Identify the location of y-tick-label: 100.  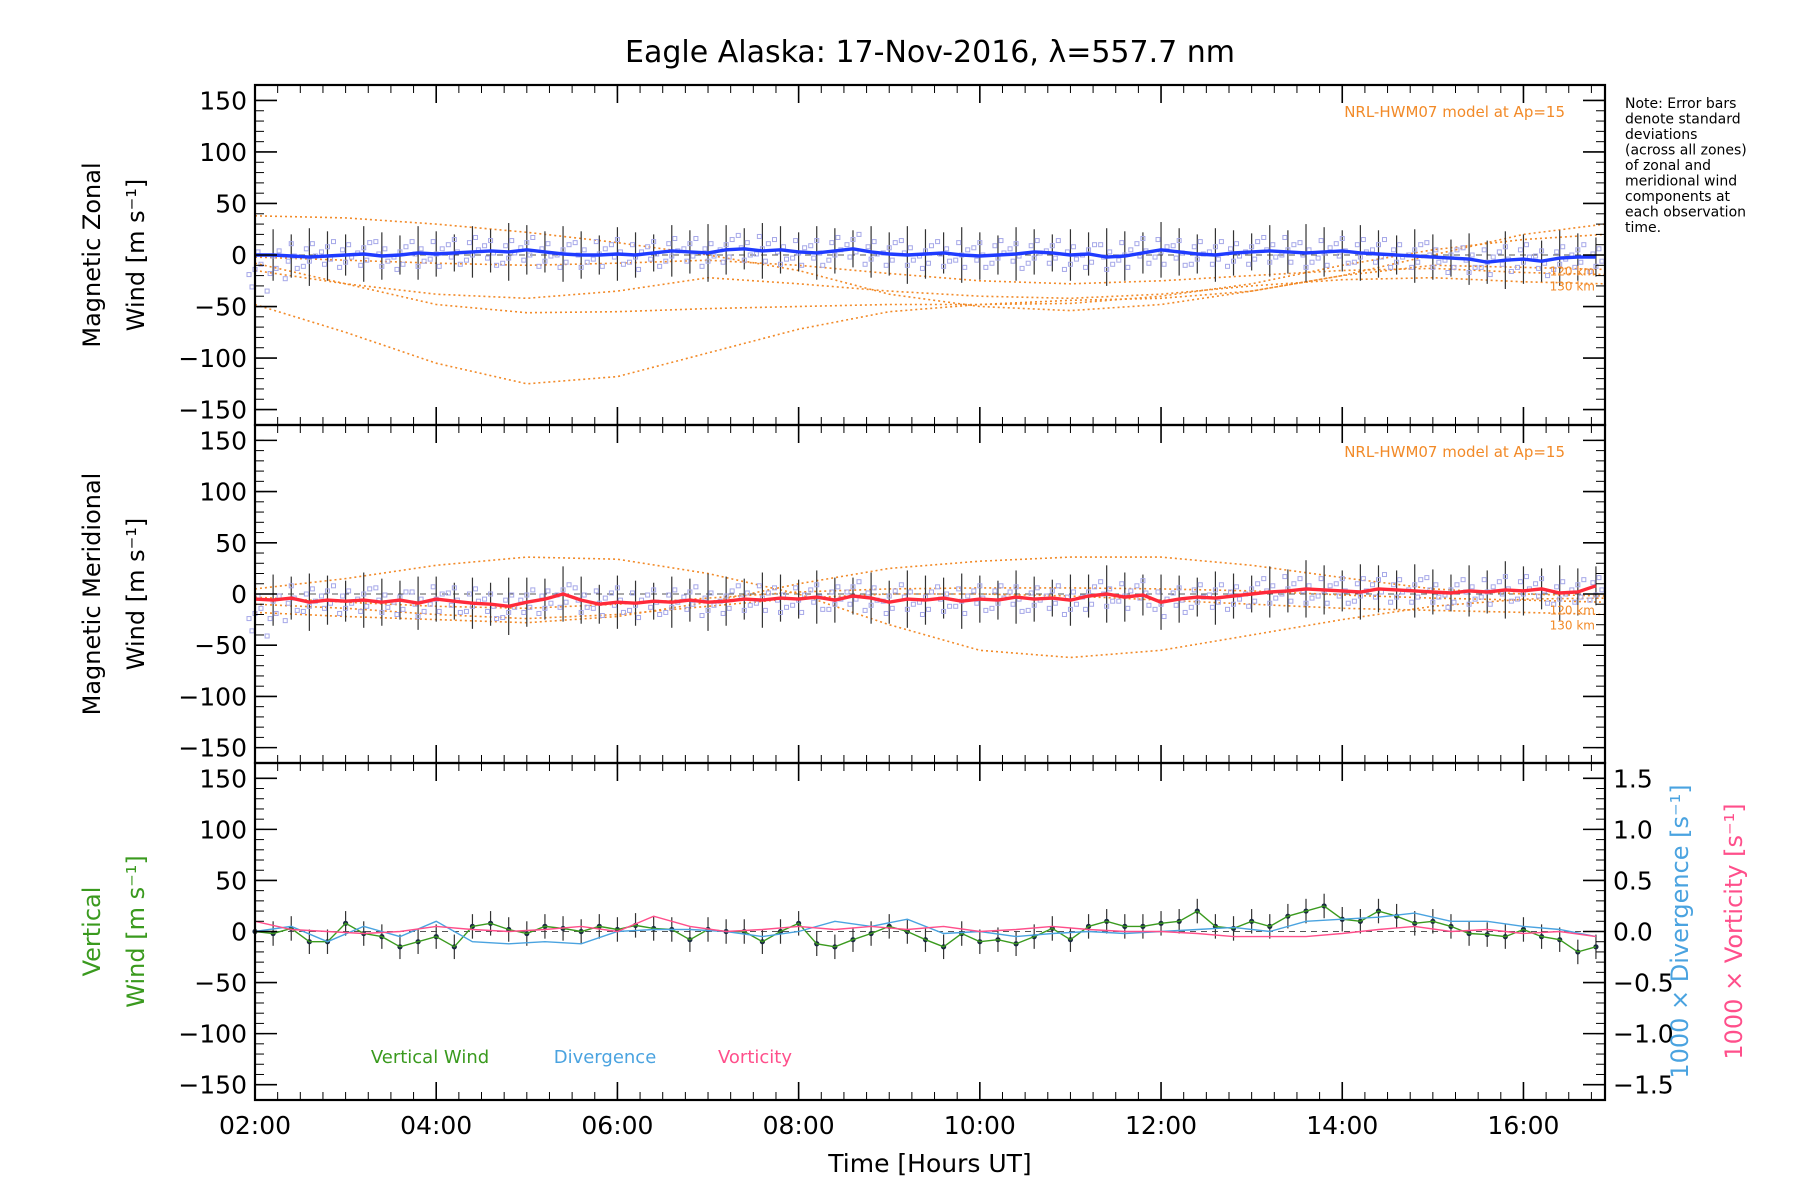
(223, 152).